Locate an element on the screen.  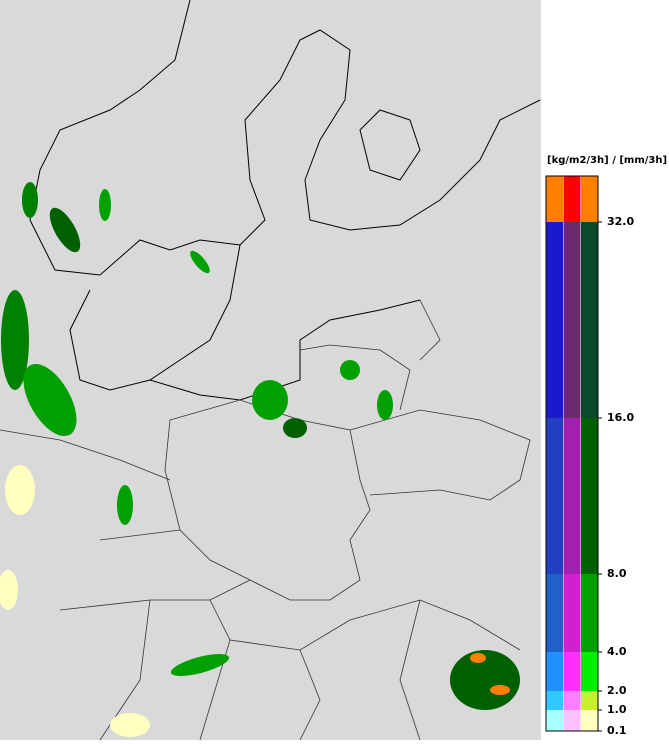
tick-label: 16.0 is located at coordinates (620, 417).